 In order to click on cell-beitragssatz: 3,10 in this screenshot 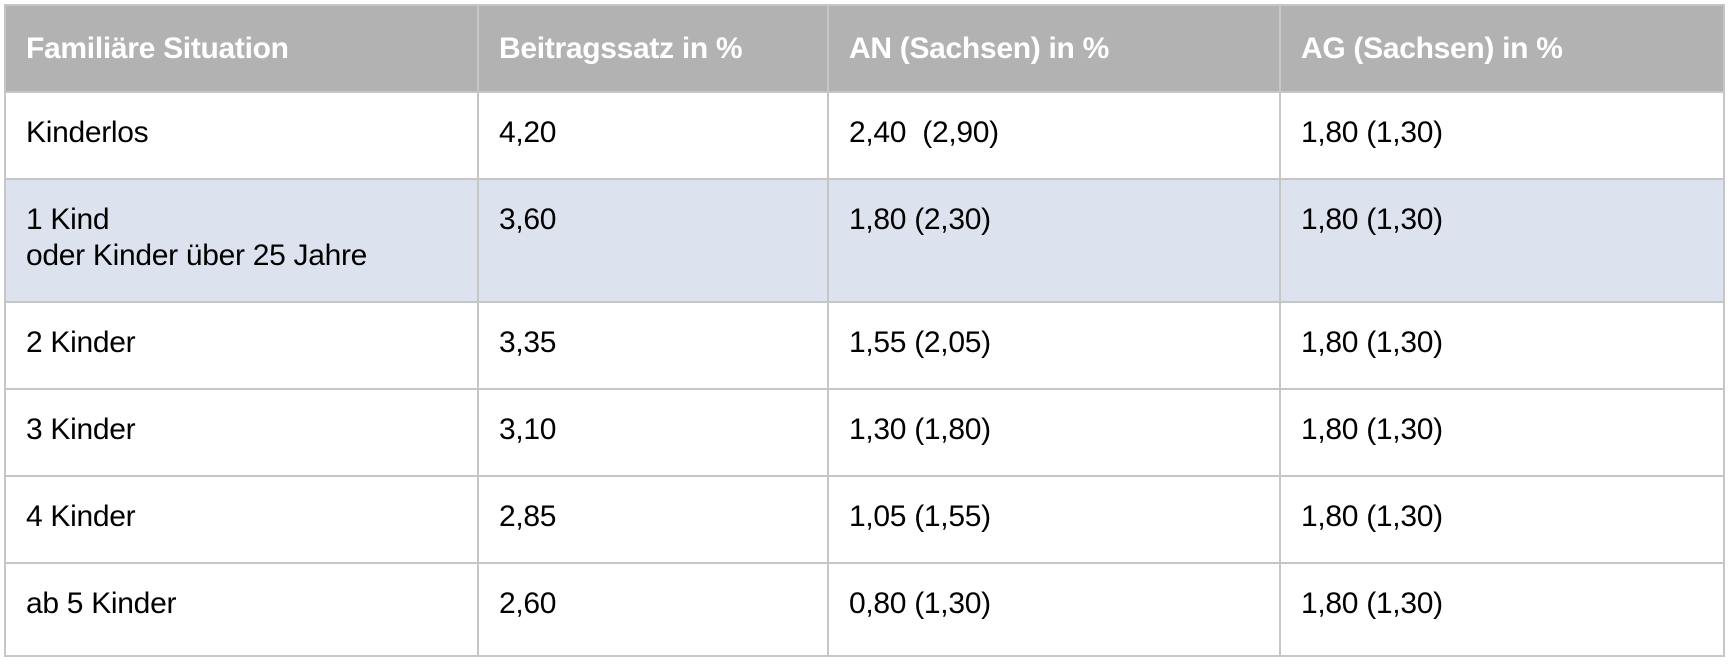, I will do `click(653, 432)`.